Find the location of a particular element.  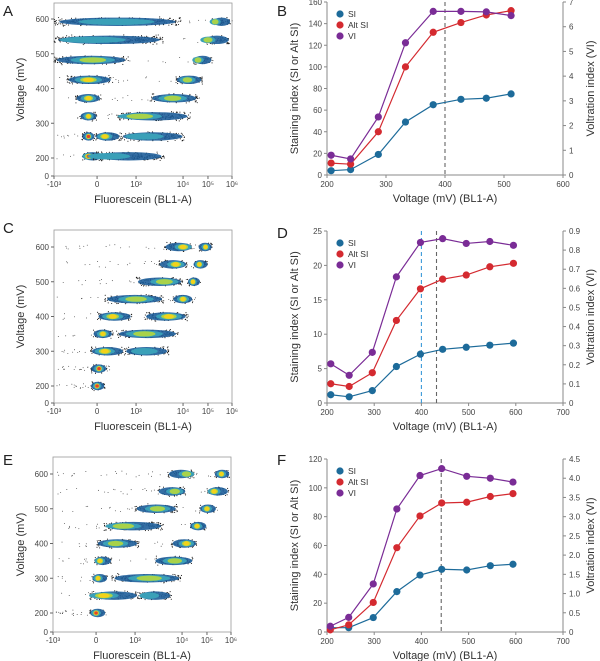

y-axis-title-left: Staining index (SI or Alt SI) is located at coordinates (295, 316).